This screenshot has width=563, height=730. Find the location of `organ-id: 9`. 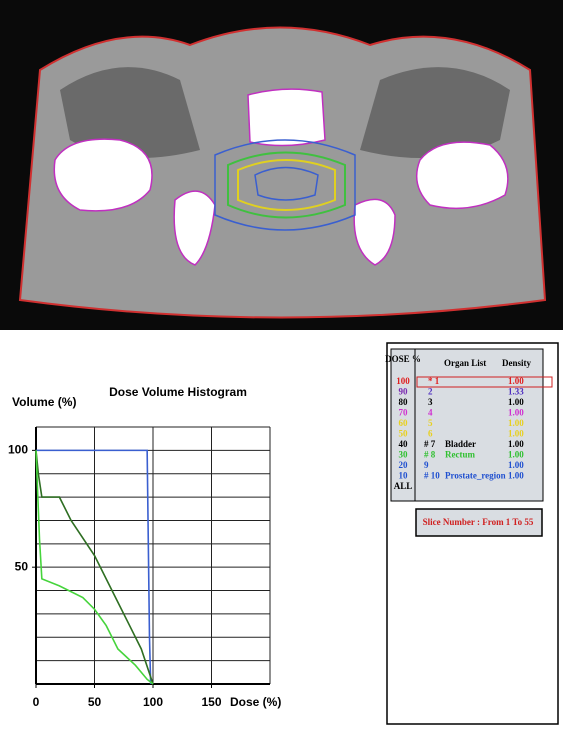

organ-id: 9 is located at coordinates (426, 465).